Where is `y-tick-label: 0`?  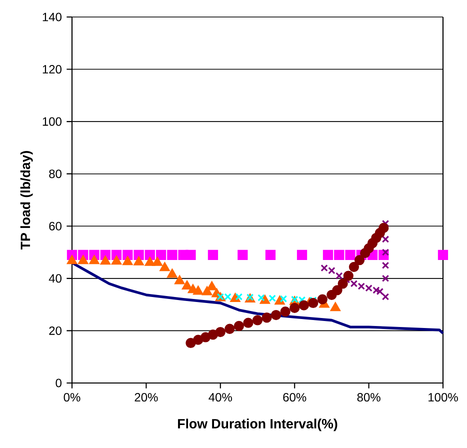
y-tick-label: 0 is located at coordinates (59, 383).